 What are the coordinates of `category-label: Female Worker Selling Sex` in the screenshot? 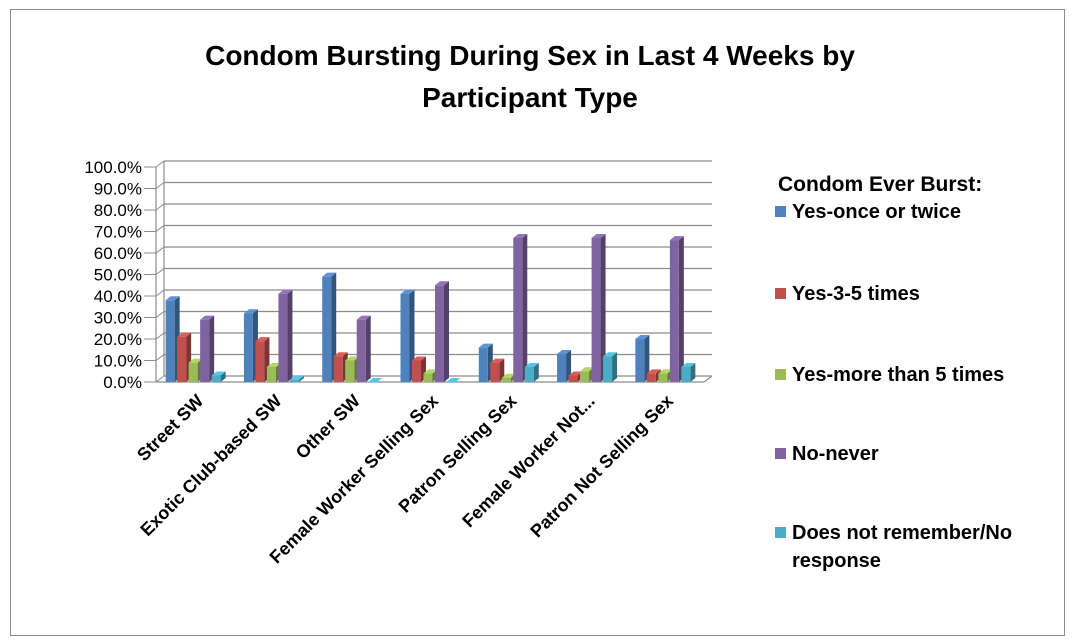 It's located at (354, 479).